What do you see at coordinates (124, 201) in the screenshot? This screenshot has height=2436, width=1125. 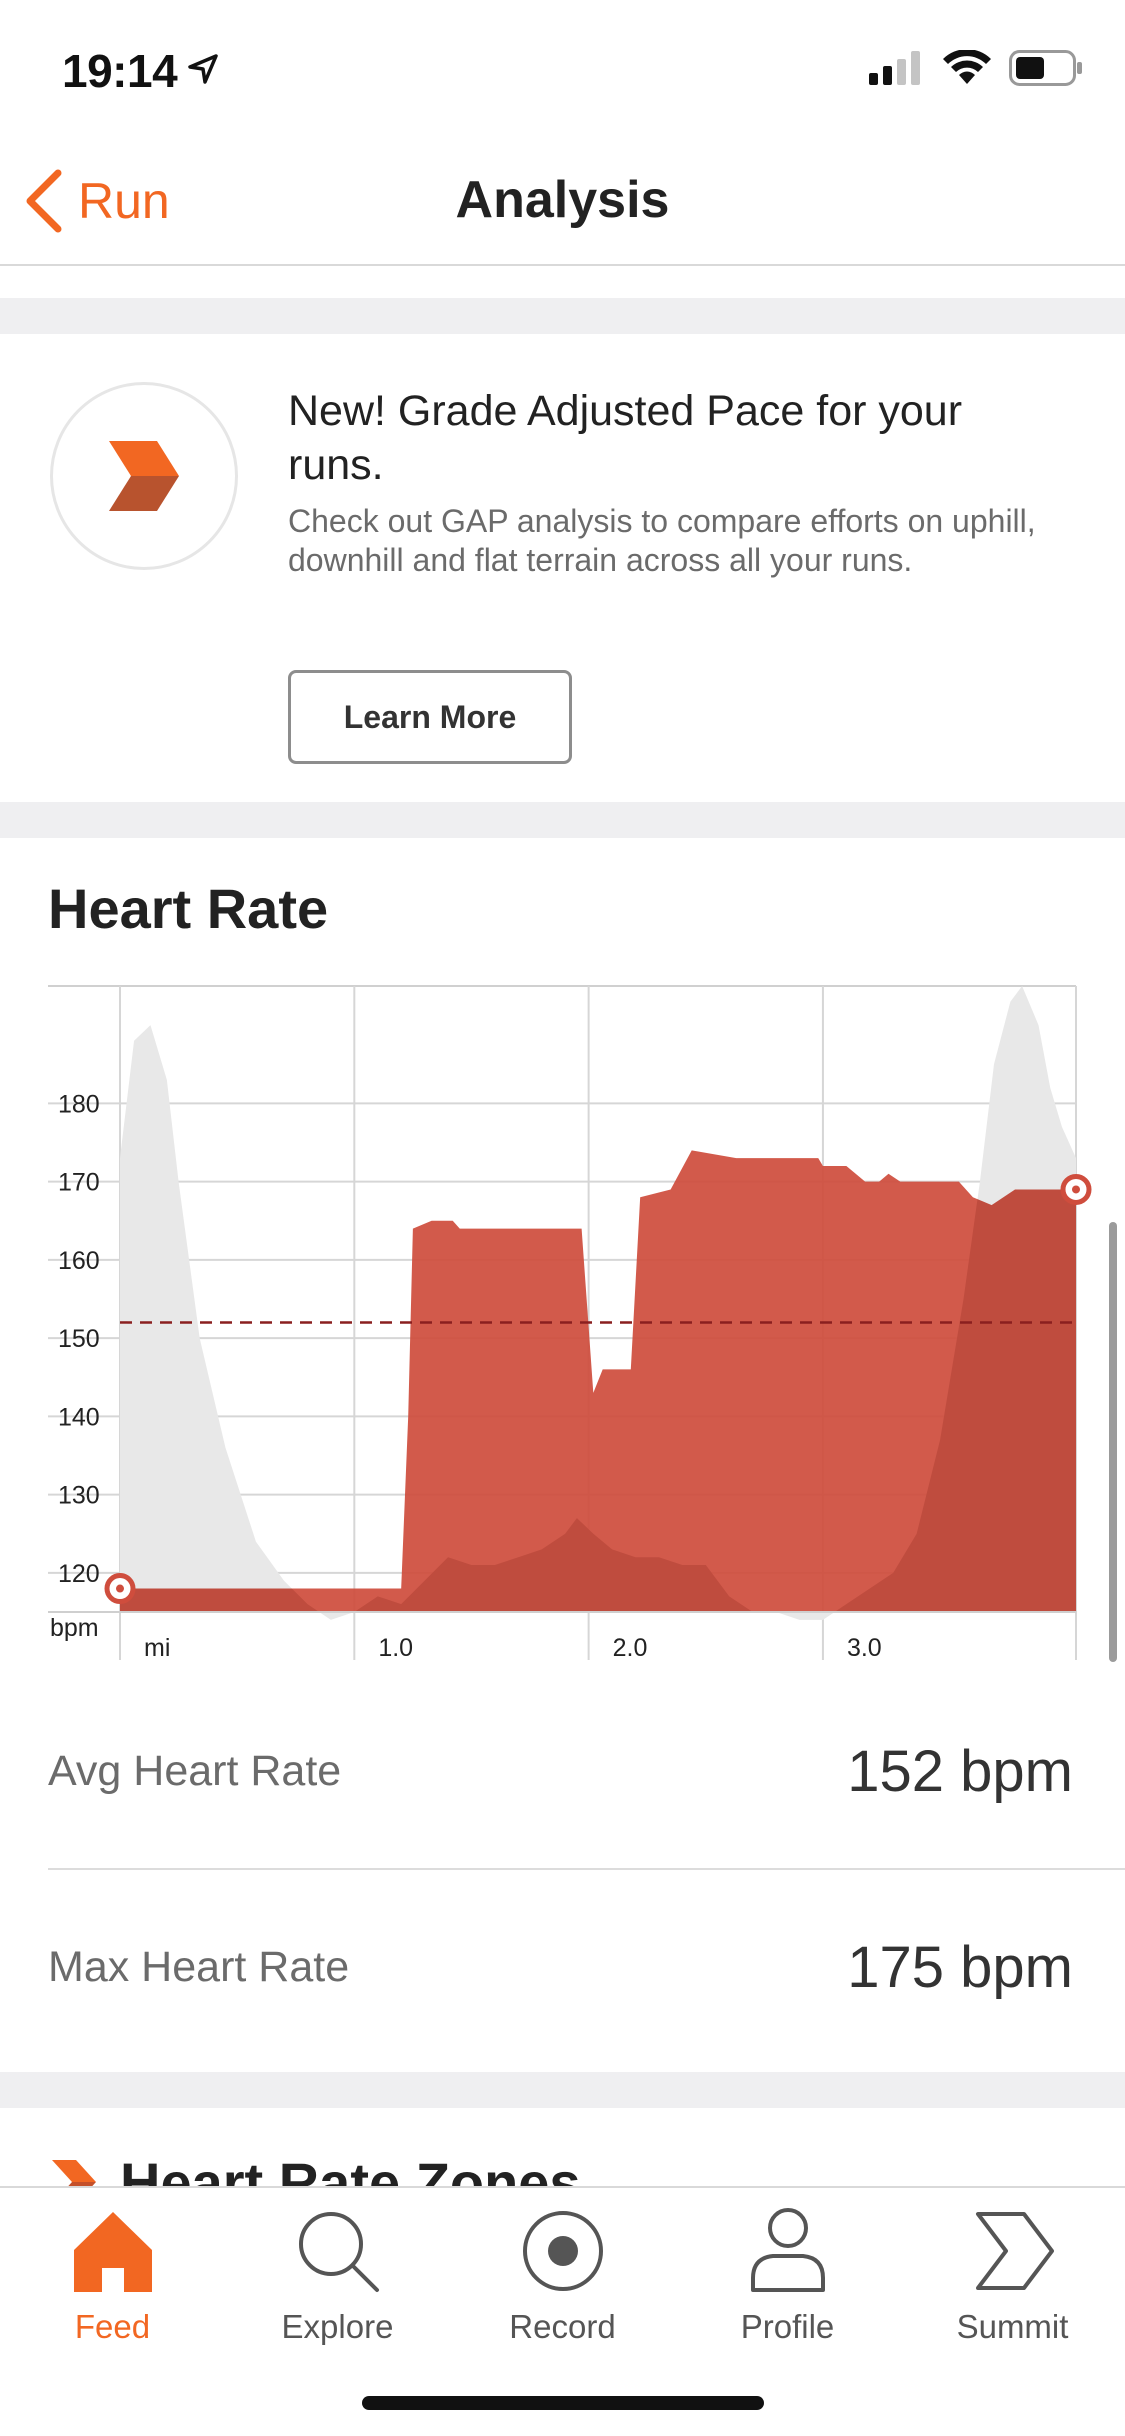 I see `back-label: Run` at bounding box center [124, 201].